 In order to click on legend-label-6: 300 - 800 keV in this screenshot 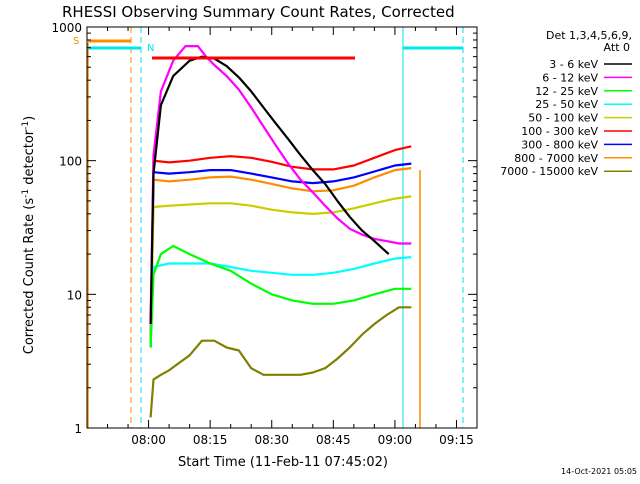, I will do `click(559, 144)`.